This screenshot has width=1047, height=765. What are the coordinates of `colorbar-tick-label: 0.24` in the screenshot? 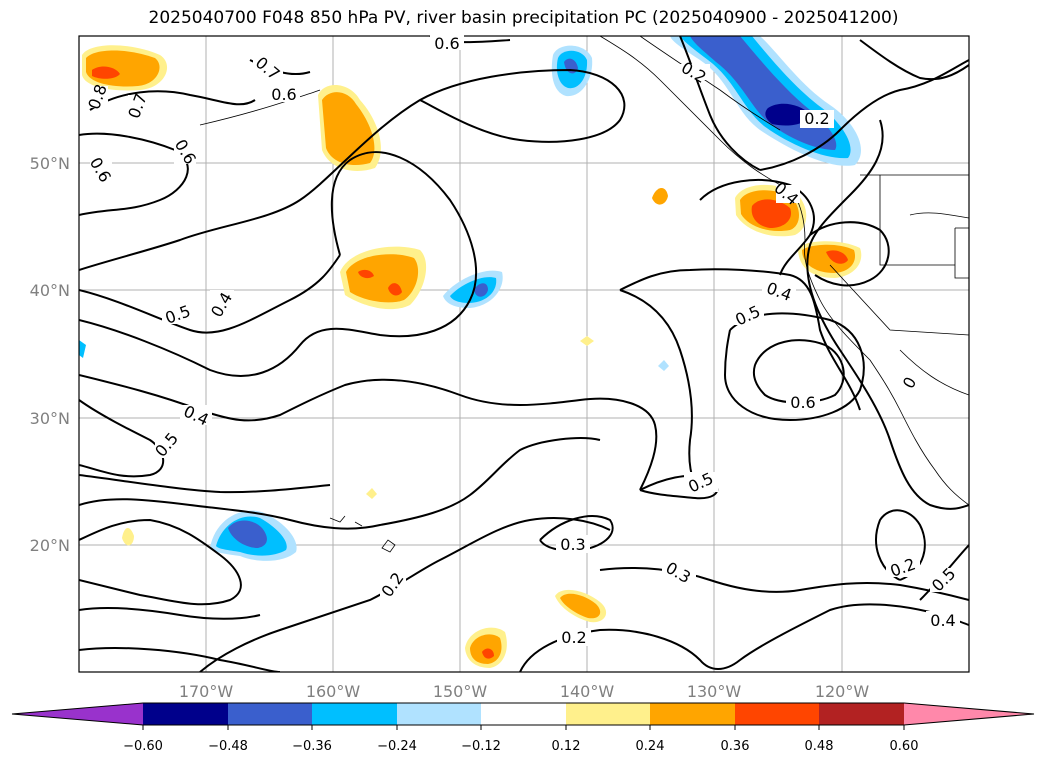 It's located at (650, 746).